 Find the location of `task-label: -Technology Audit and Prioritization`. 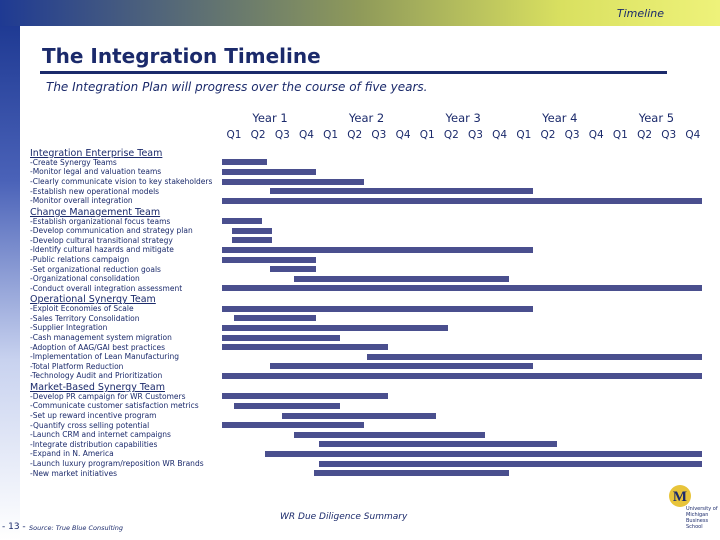

task-label: -Technology Audit and Prioritization is located at coordinates (96, 376).